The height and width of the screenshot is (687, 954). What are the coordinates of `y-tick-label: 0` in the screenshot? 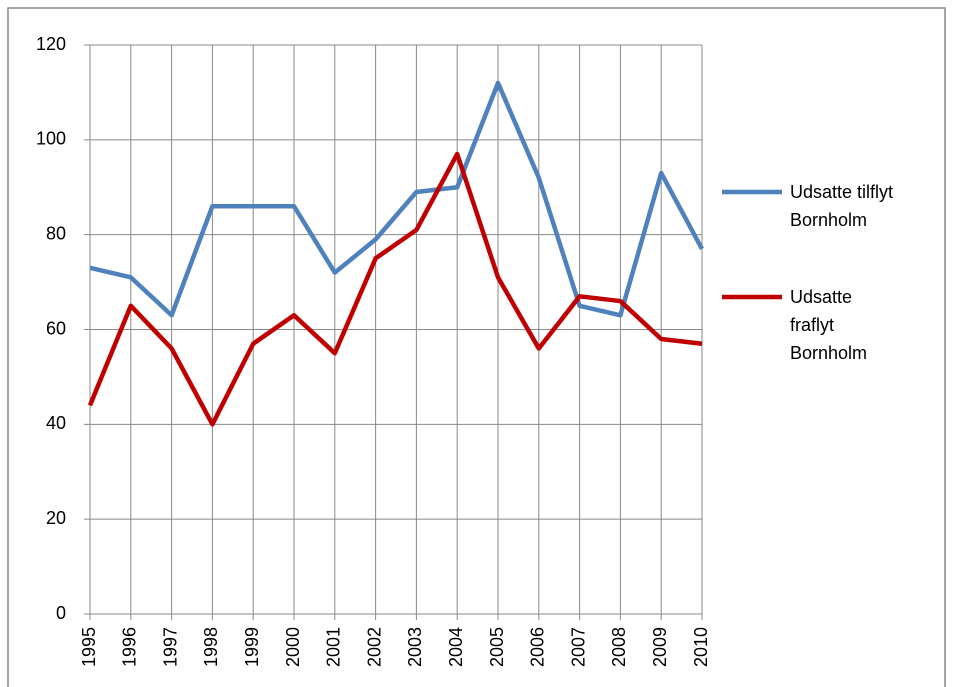 It's located at (61, 613).